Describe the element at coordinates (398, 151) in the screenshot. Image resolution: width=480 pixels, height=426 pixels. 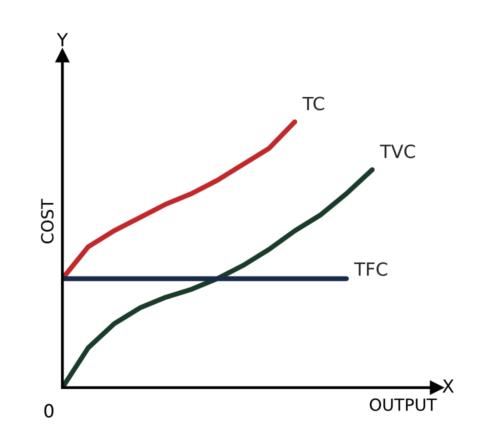
I see `series-label: TVC` at that location.